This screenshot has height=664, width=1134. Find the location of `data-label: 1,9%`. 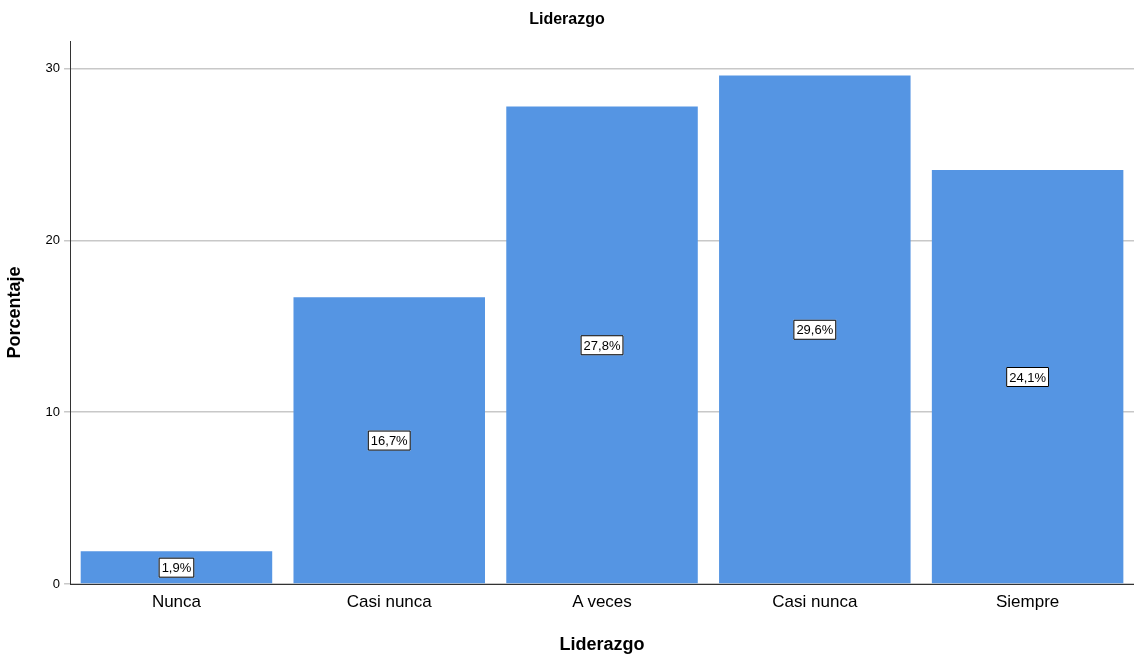

data-label: 1,9% is located at coordinates (176, 568).